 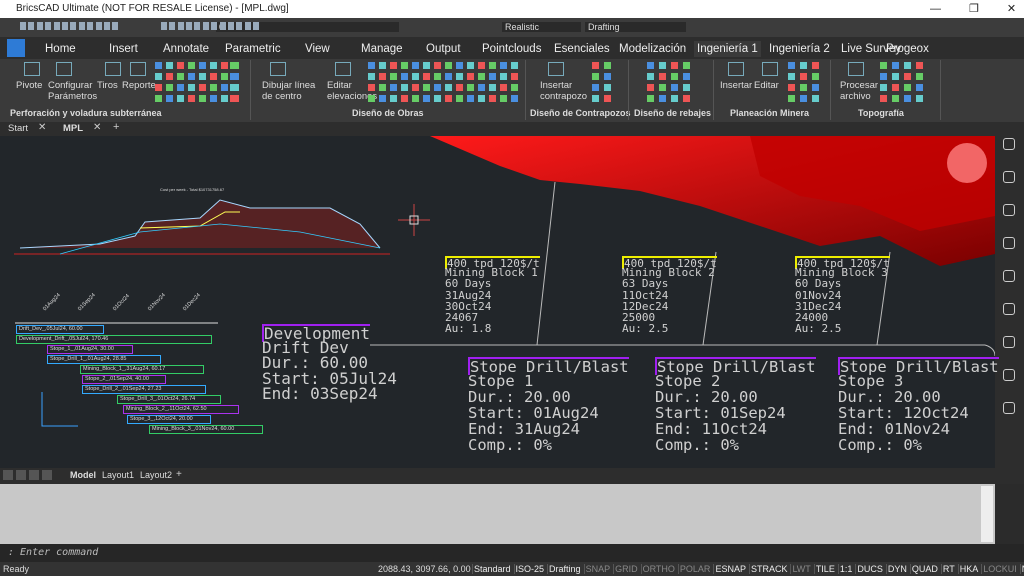 What do you see at coordinates (564, 91) in the screenshot?
I see `ribbon-button: Insertar contrapozo` at bounding box center [564, 91].